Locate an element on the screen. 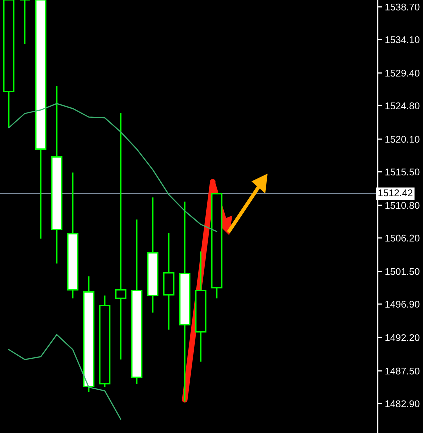 The height and width of the screenshot is (433, 423). y-tick-label: 1487.50 is located at coordinates (403, 371).